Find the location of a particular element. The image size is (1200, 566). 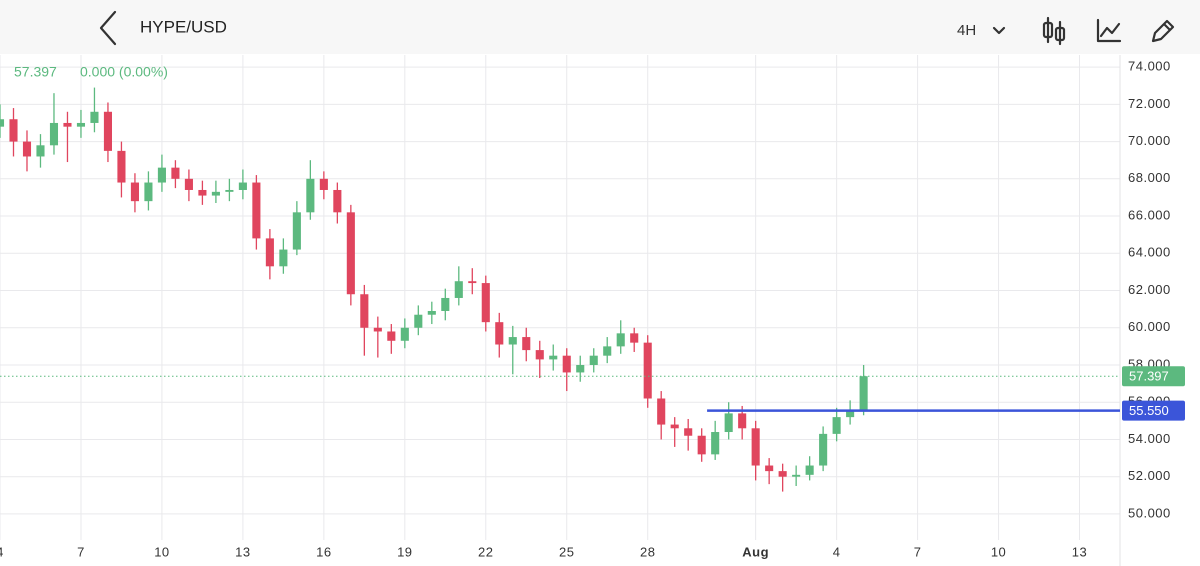

last-price-tag is located at coordinates (1153, 376).